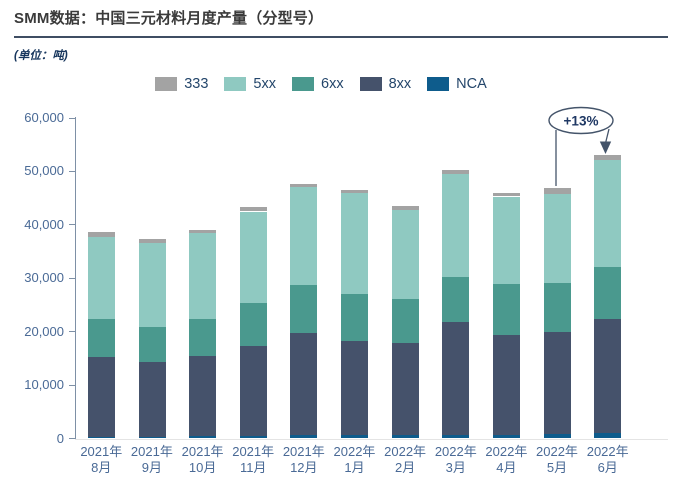  What do you see at coordinates (607, 467) in the screenshot?
I see `x-axis-label-month: 6月` at bounding box center [607, 467].